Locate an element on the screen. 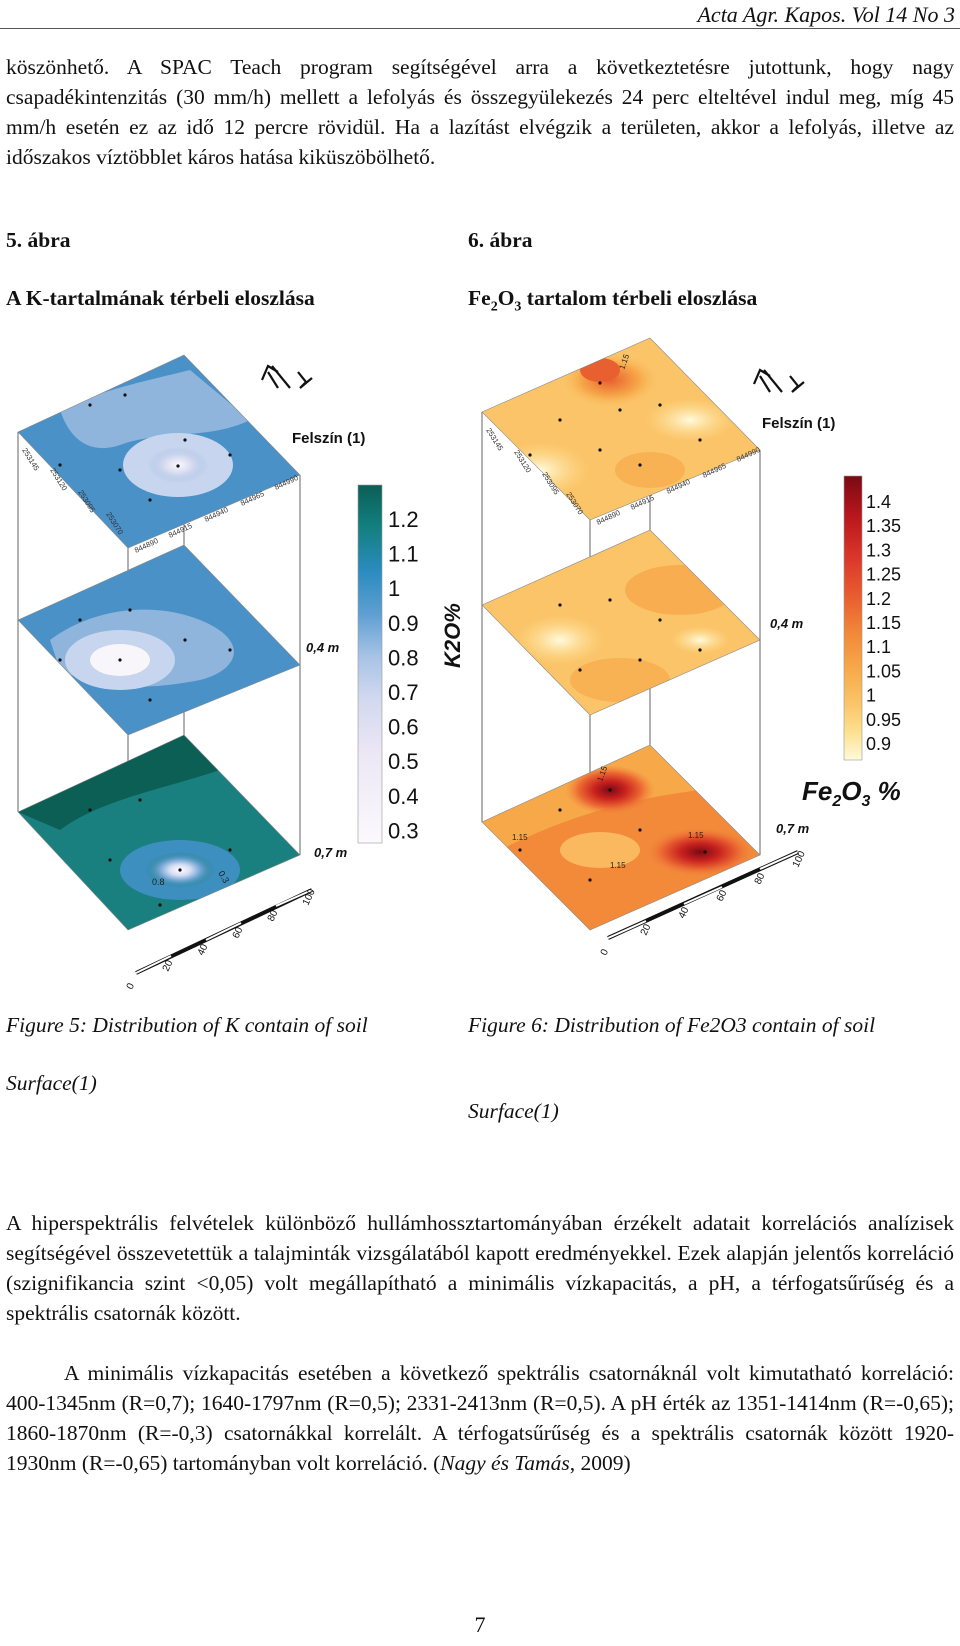 The height and width of the screenshot is (1646, 960). fig6-legend-value: 1.35 is located at coordinates (883, 526).